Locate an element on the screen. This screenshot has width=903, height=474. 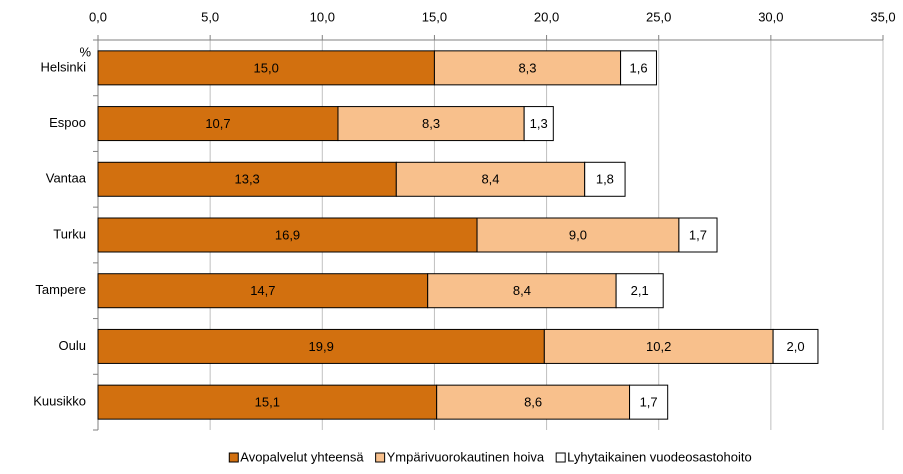
data-label: 10,7 is located at coordinates (217, 123).